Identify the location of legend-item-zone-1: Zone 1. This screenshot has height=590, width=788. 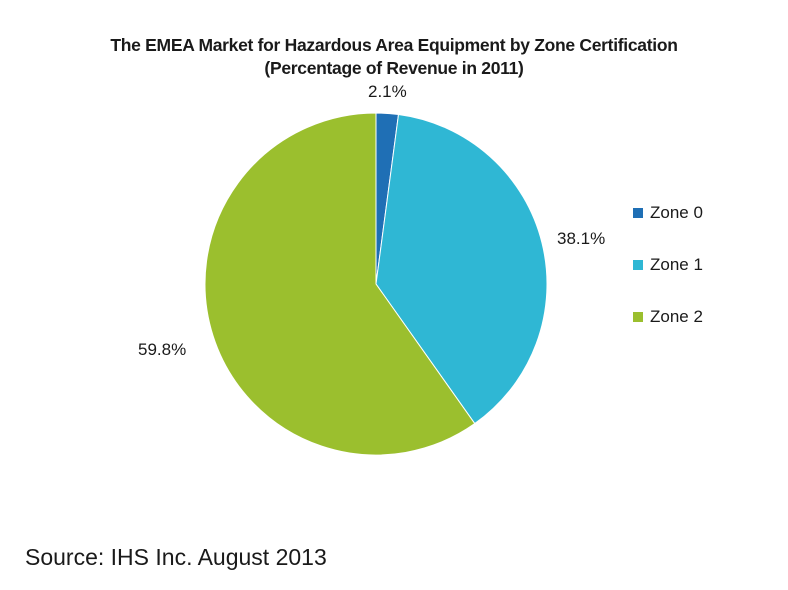
(668, 265).